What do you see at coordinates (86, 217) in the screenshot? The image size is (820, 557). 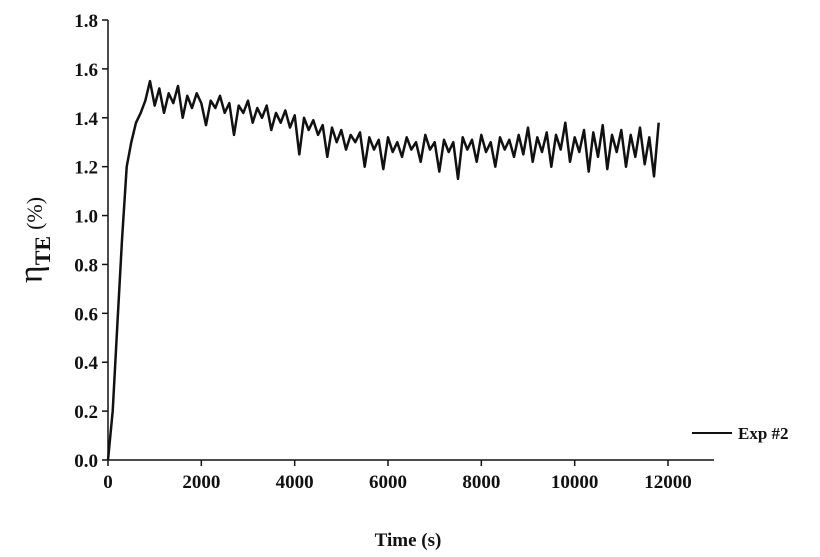 I see `y-tick-label: 1.0` at bounding box center [86, 217].